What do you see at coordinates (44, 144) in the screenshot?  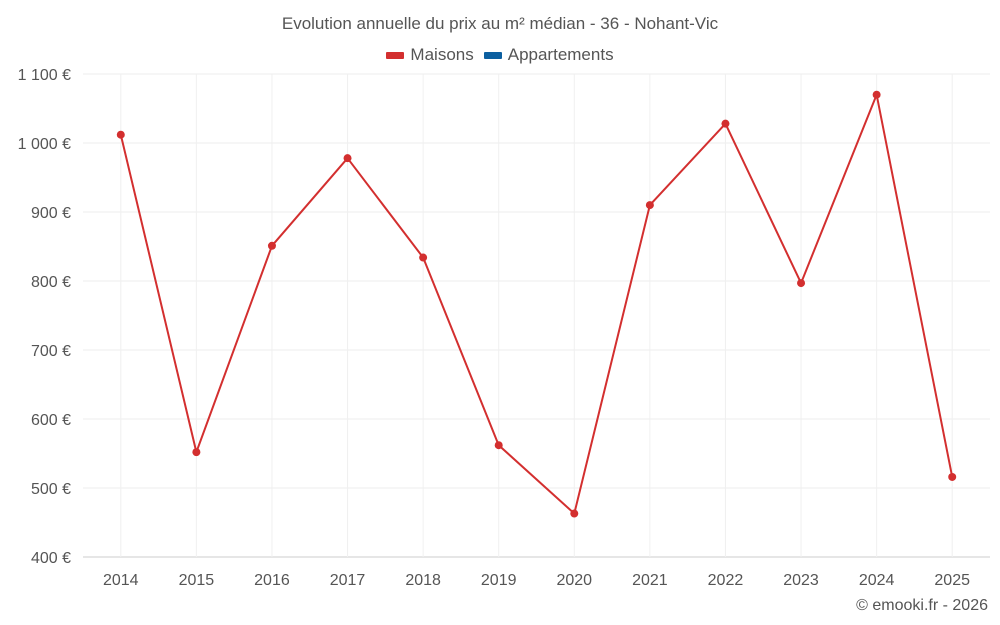 I see `y-tick-label: 1 000 €` at bounding box center [44, 144].